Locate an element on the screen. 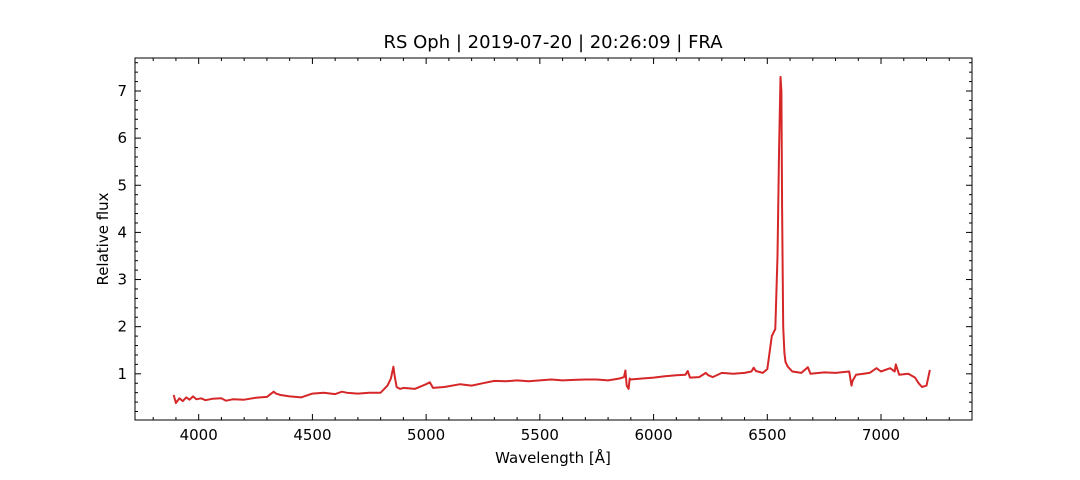 The image size is (1080, 480). y-tick-label: 3 is located at coordinates (122, 280).